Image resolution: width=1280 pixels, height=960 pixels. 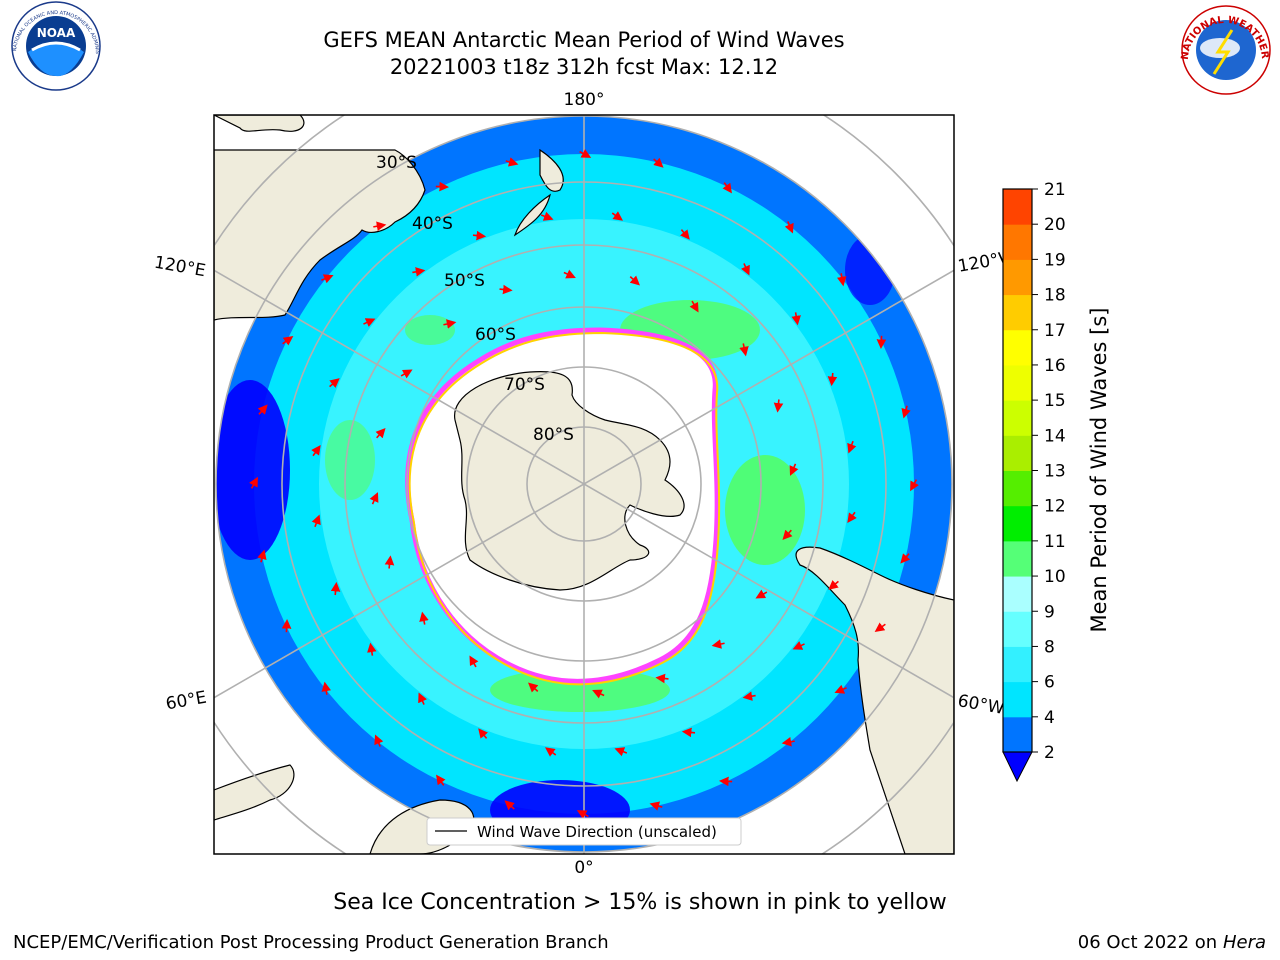 What do you see at coordinates (1049, 683) in the screenshot?
I see `colorbar-tick-label: 6` at bounding box center [1049, 683].